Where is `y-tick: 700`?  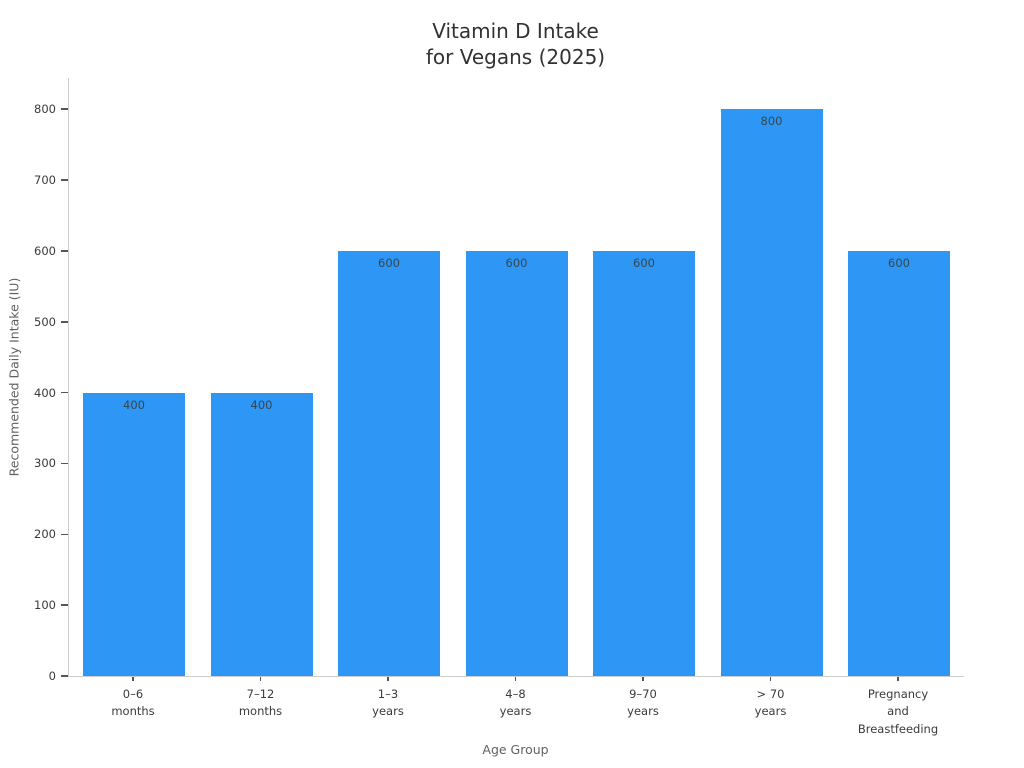
y-tick: 700 is located at coordinates (51, 180).